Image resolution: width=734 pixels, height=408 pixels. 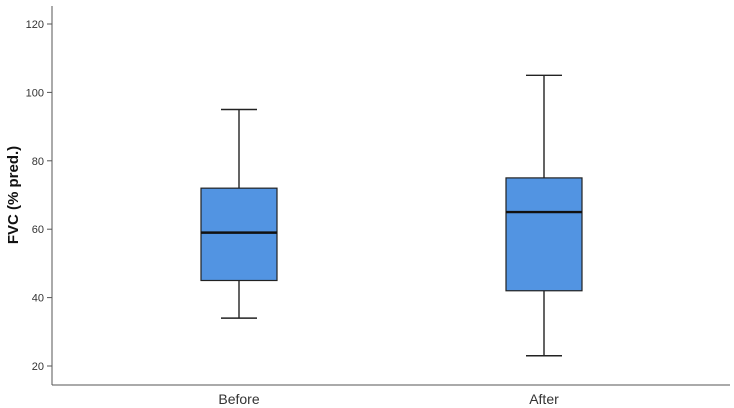 I want to click on y-axis: 20 40 60 80 100 120, so click(x=39, y=195).